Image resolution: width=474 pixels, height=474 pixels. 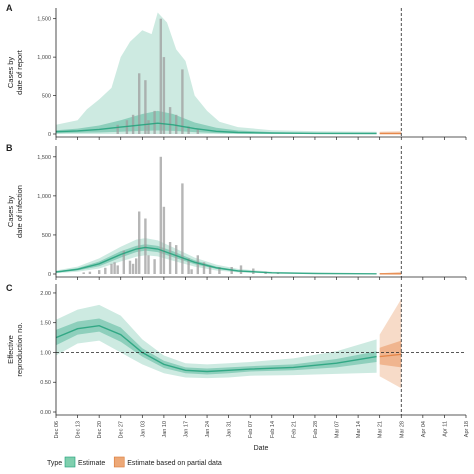 I want to click on x-tick-label: Mar 21, so click(x=381, y=429).